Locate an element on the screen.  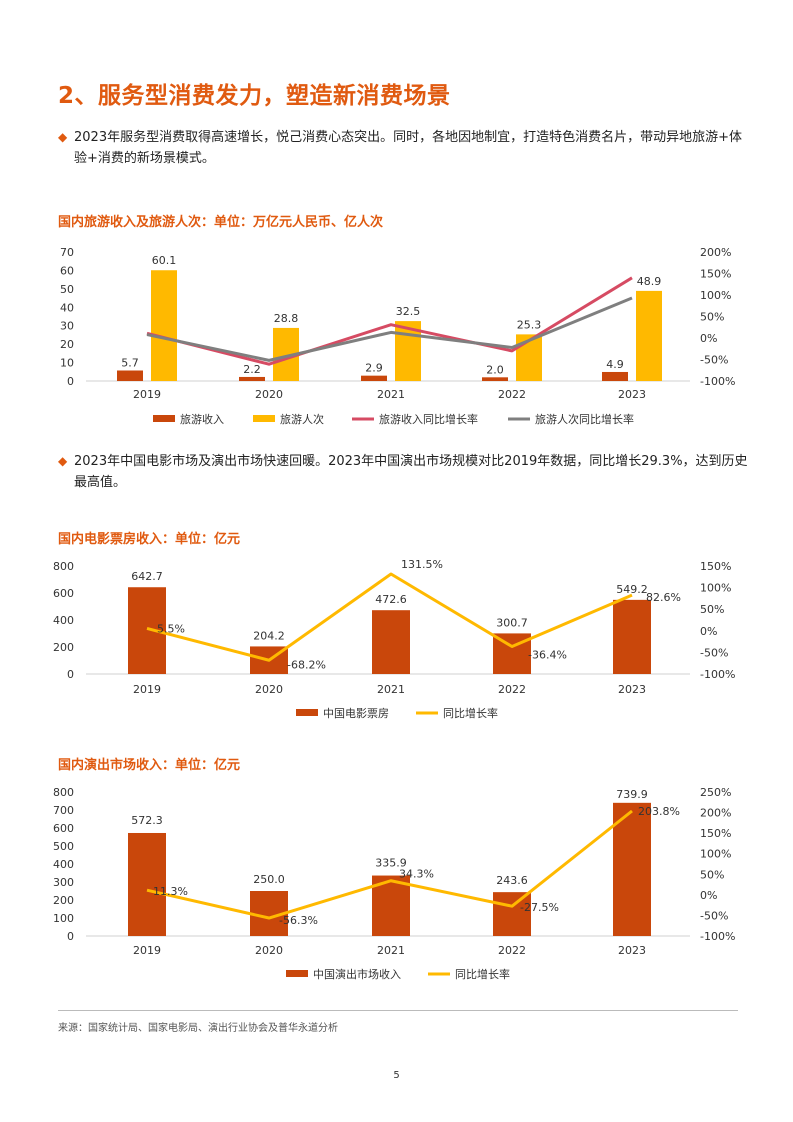
chart-title-tourism: 国内旅游收入及旅游人次：单位：万亿元人民币、亿人次 is located at coordinates (221, 222).